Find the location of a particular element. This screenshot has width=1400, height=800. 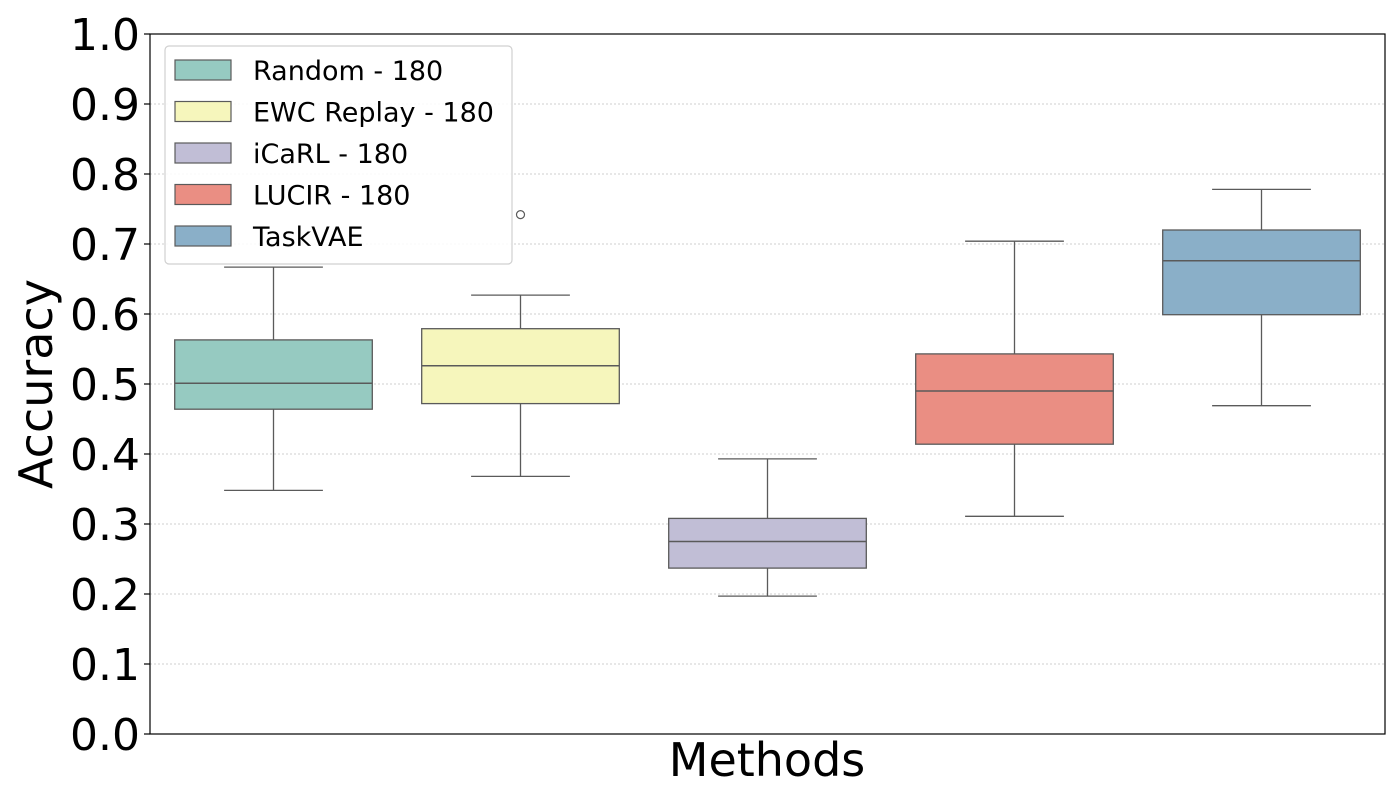

y-tick-label: 0.4 is located at coordinates (105, 455).